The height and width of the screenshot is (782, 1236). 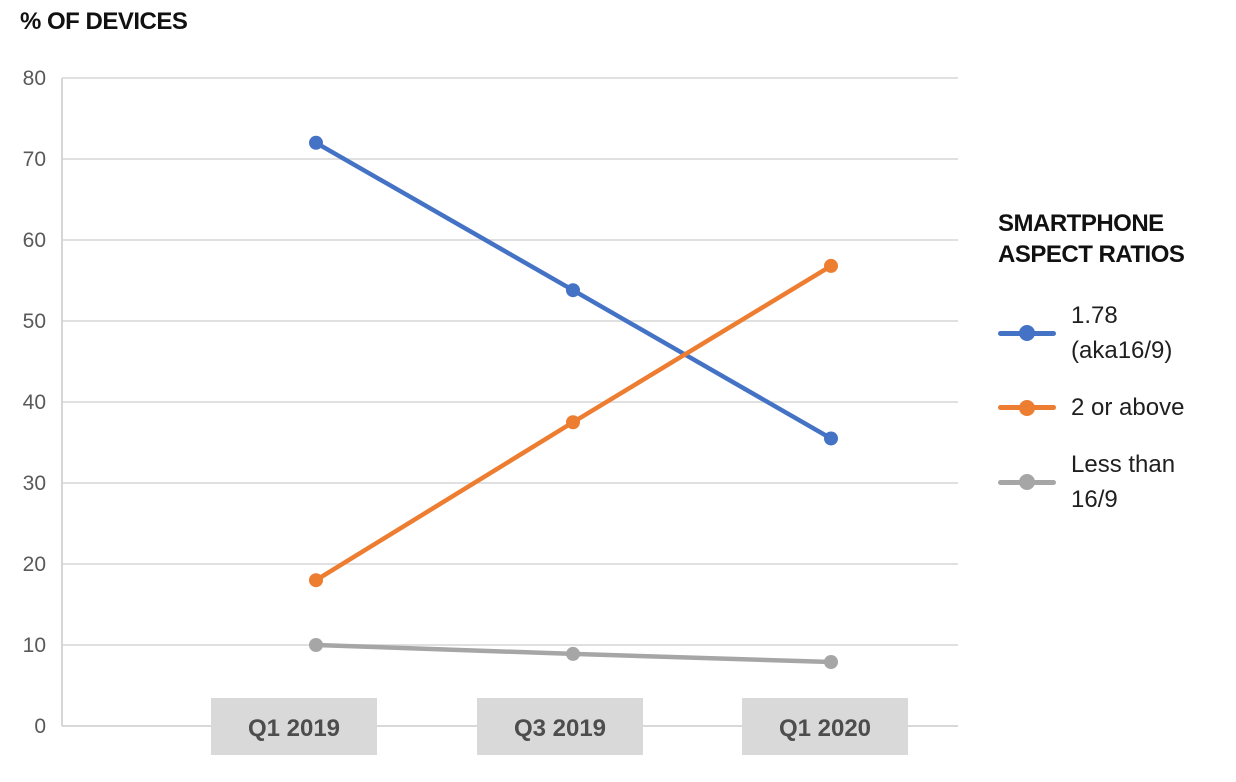 What do you see at coordinates (104, 21) in the screenshot?
I see `chart-title: % OF DEVICES` at bounding box center [104, 21].